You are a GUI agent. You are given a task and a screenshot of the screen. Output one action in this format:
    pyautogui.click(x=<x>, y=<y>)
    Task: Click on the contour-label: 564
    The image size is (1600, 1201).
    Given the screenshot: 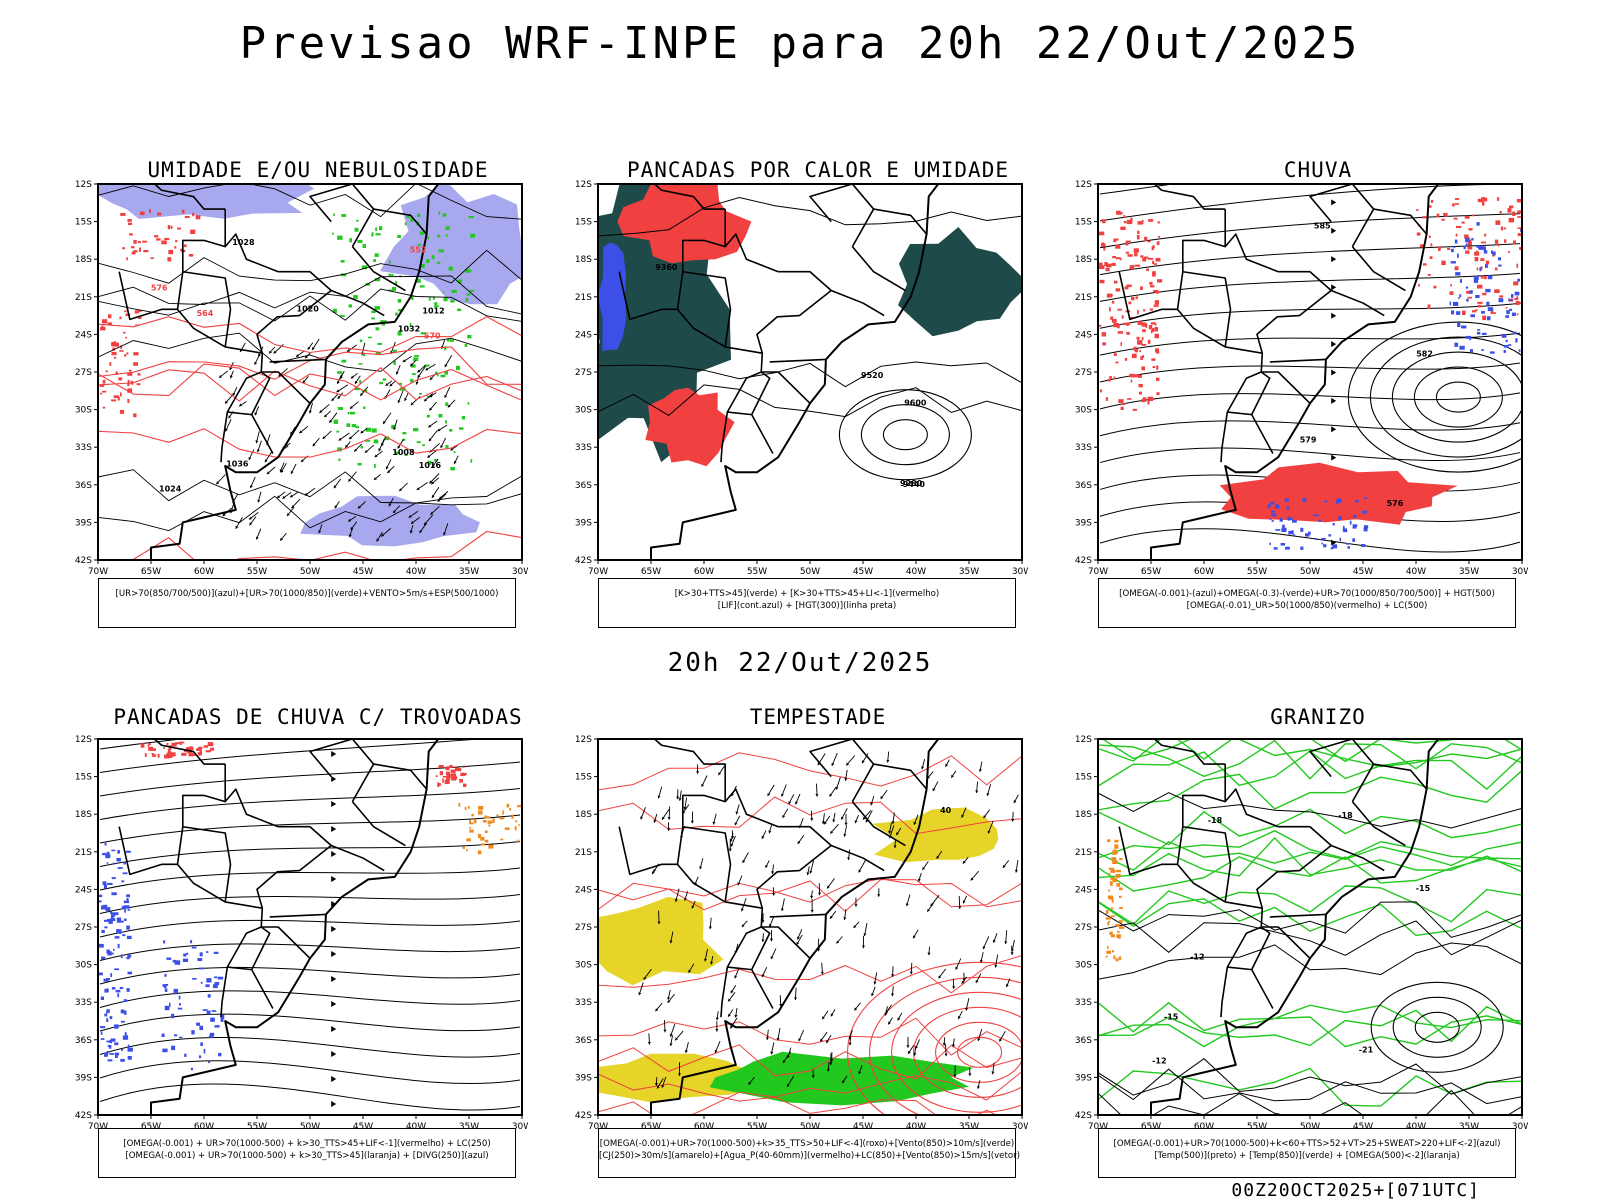 What is the action you would take?
    pyautogui.click(x=205, y=313)
    